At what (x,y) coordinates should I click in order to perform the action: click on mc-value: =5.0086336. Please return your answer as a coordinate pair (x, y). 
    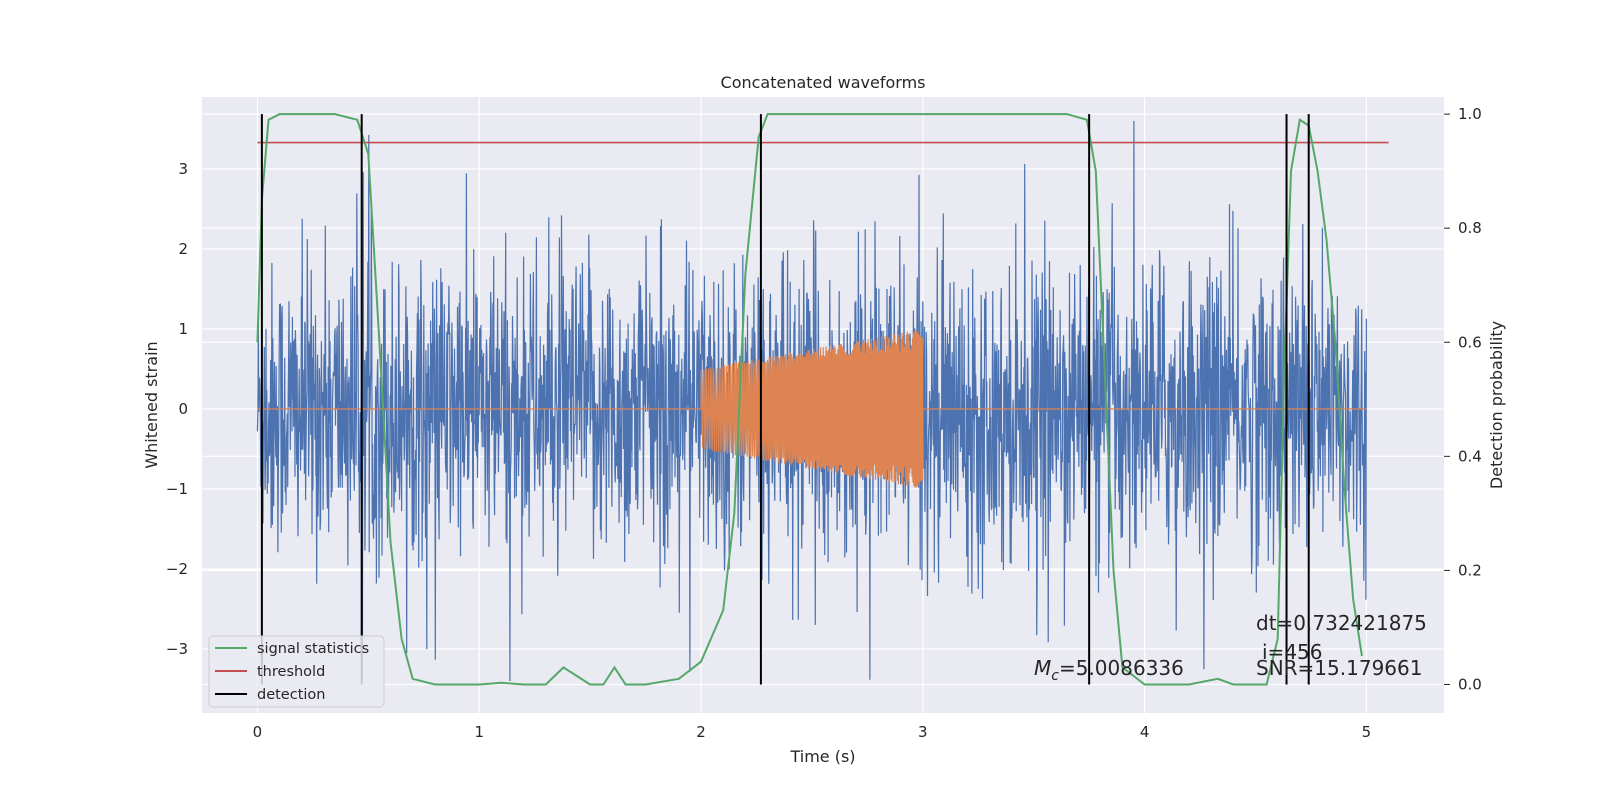
    Looking at the image, I should click on (1121, 668).